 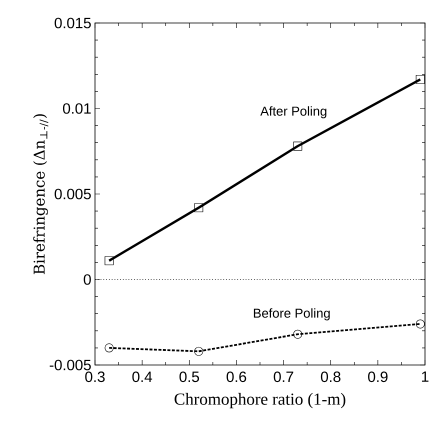 I want to click on series-label: Before Poling, so click(x=292, y=314).